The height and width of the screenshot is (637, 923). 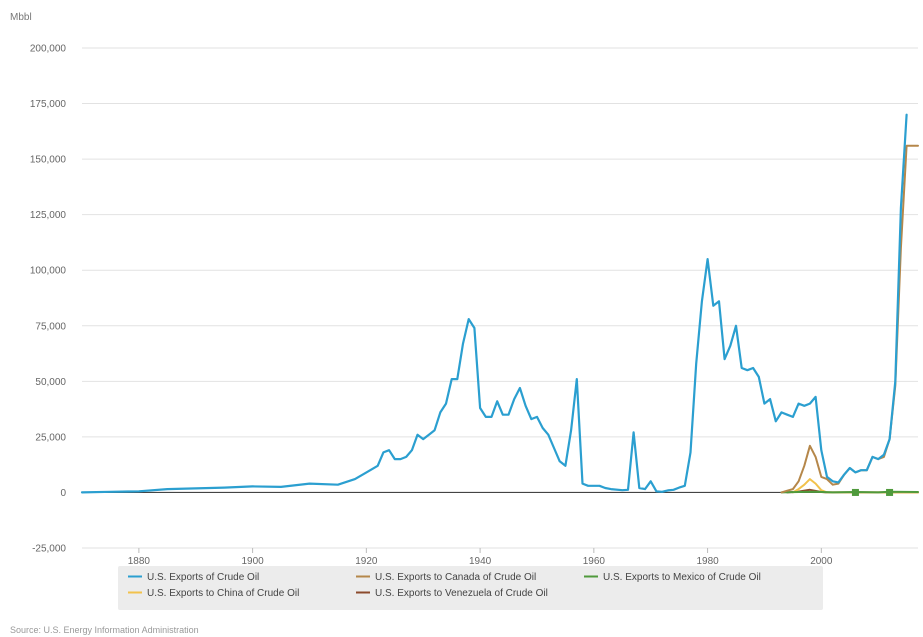 I want to click on y-tick-label: 50,000, so click(x=50, y=382).